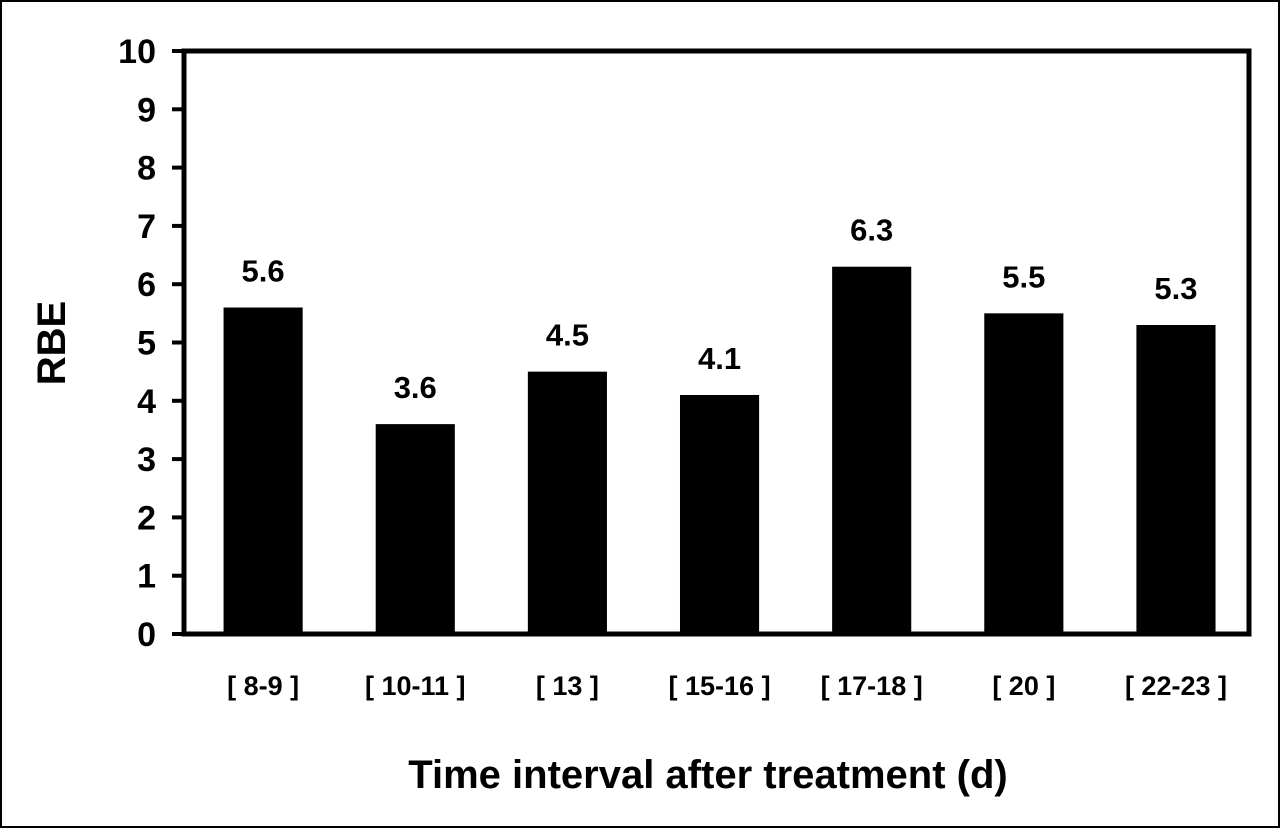 Image resolution: width=1280 pixels, height=830 pixels. I want to click on y-tick-label: 1, so click(146, 577).